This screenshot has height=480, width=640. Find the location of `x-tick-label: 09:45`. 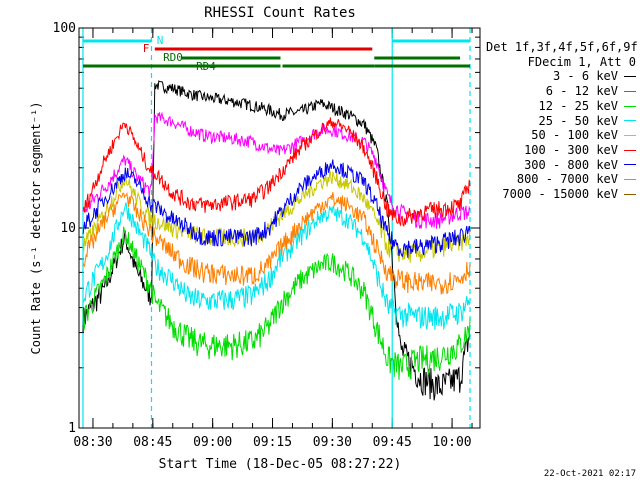

x-tick-label: 09:45 is located at coordinates (392, 442).